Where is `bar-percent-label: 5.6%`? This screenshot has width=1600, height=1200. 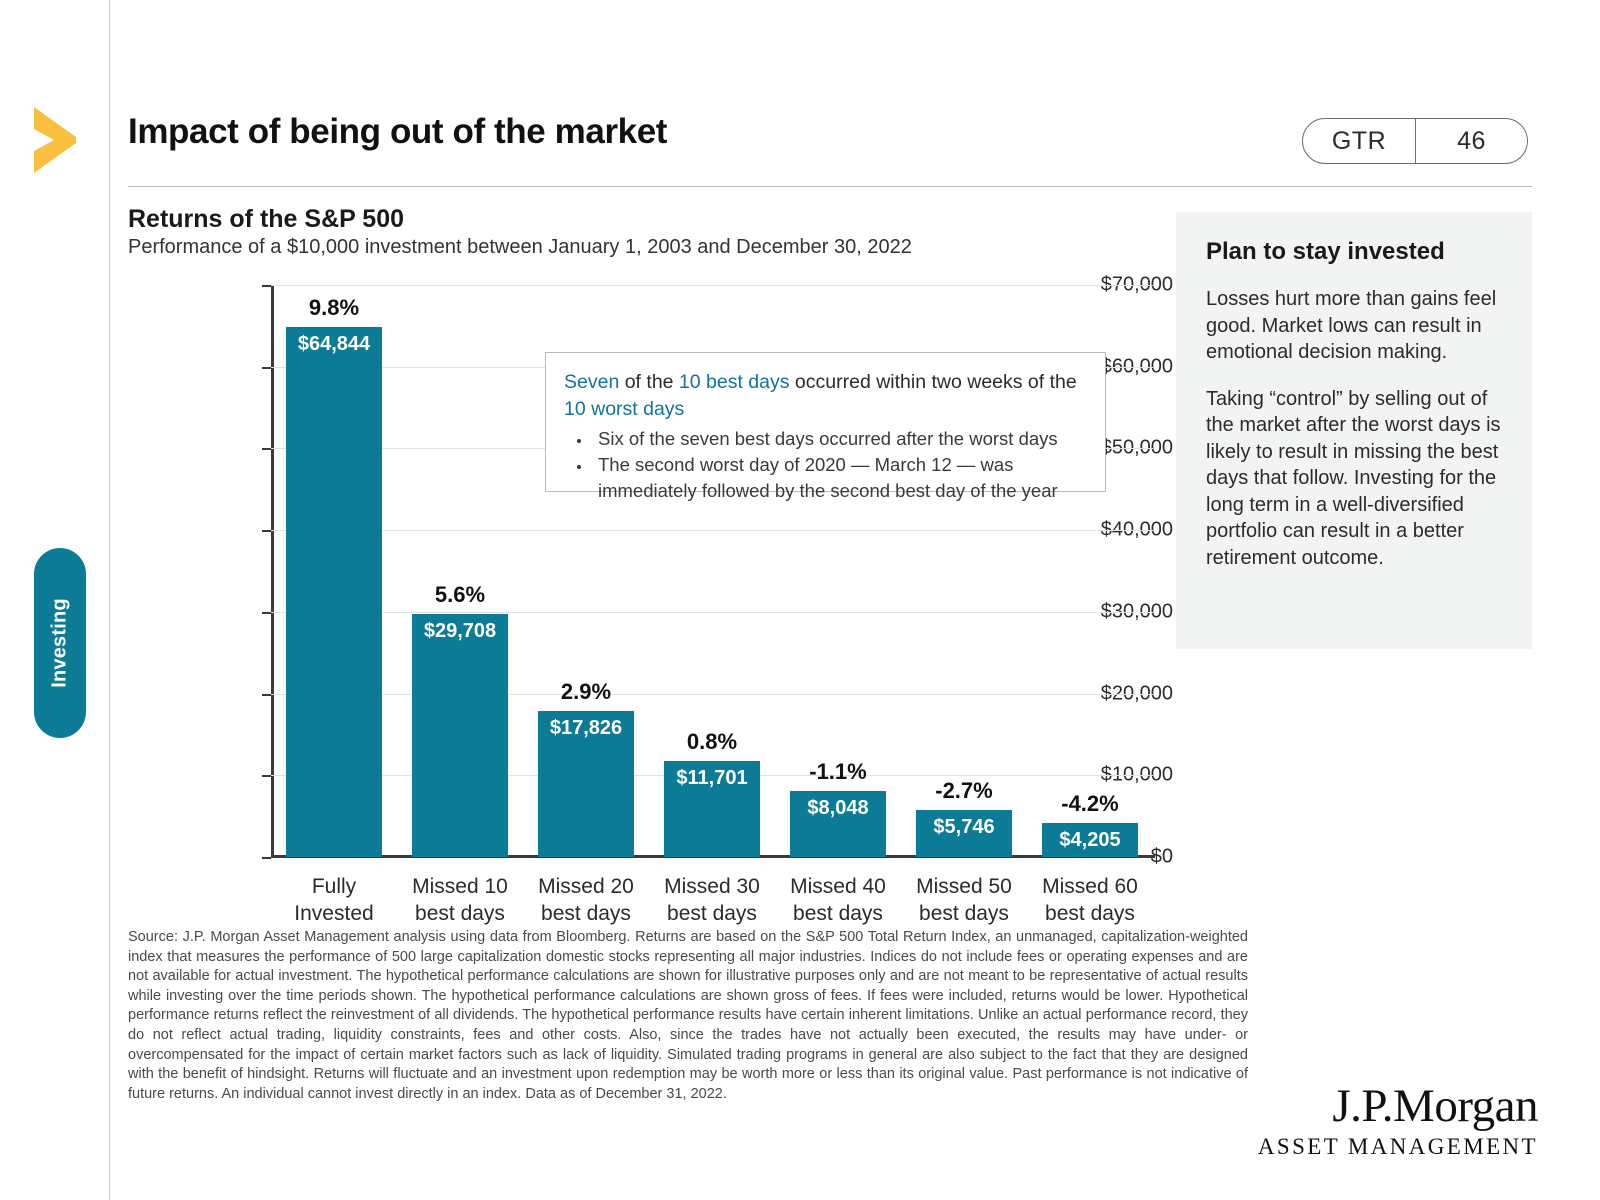 bar-percent-label: 5.6% is located at coordinates (460, 595).